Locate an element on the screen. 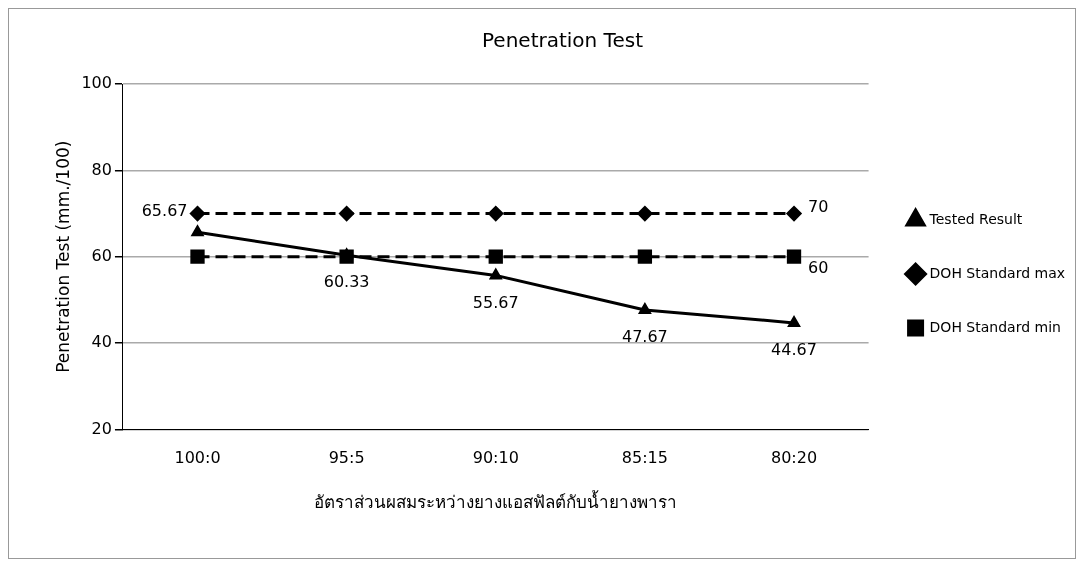  x-tick-label: 85:15 is located at coordinates (644, 458).